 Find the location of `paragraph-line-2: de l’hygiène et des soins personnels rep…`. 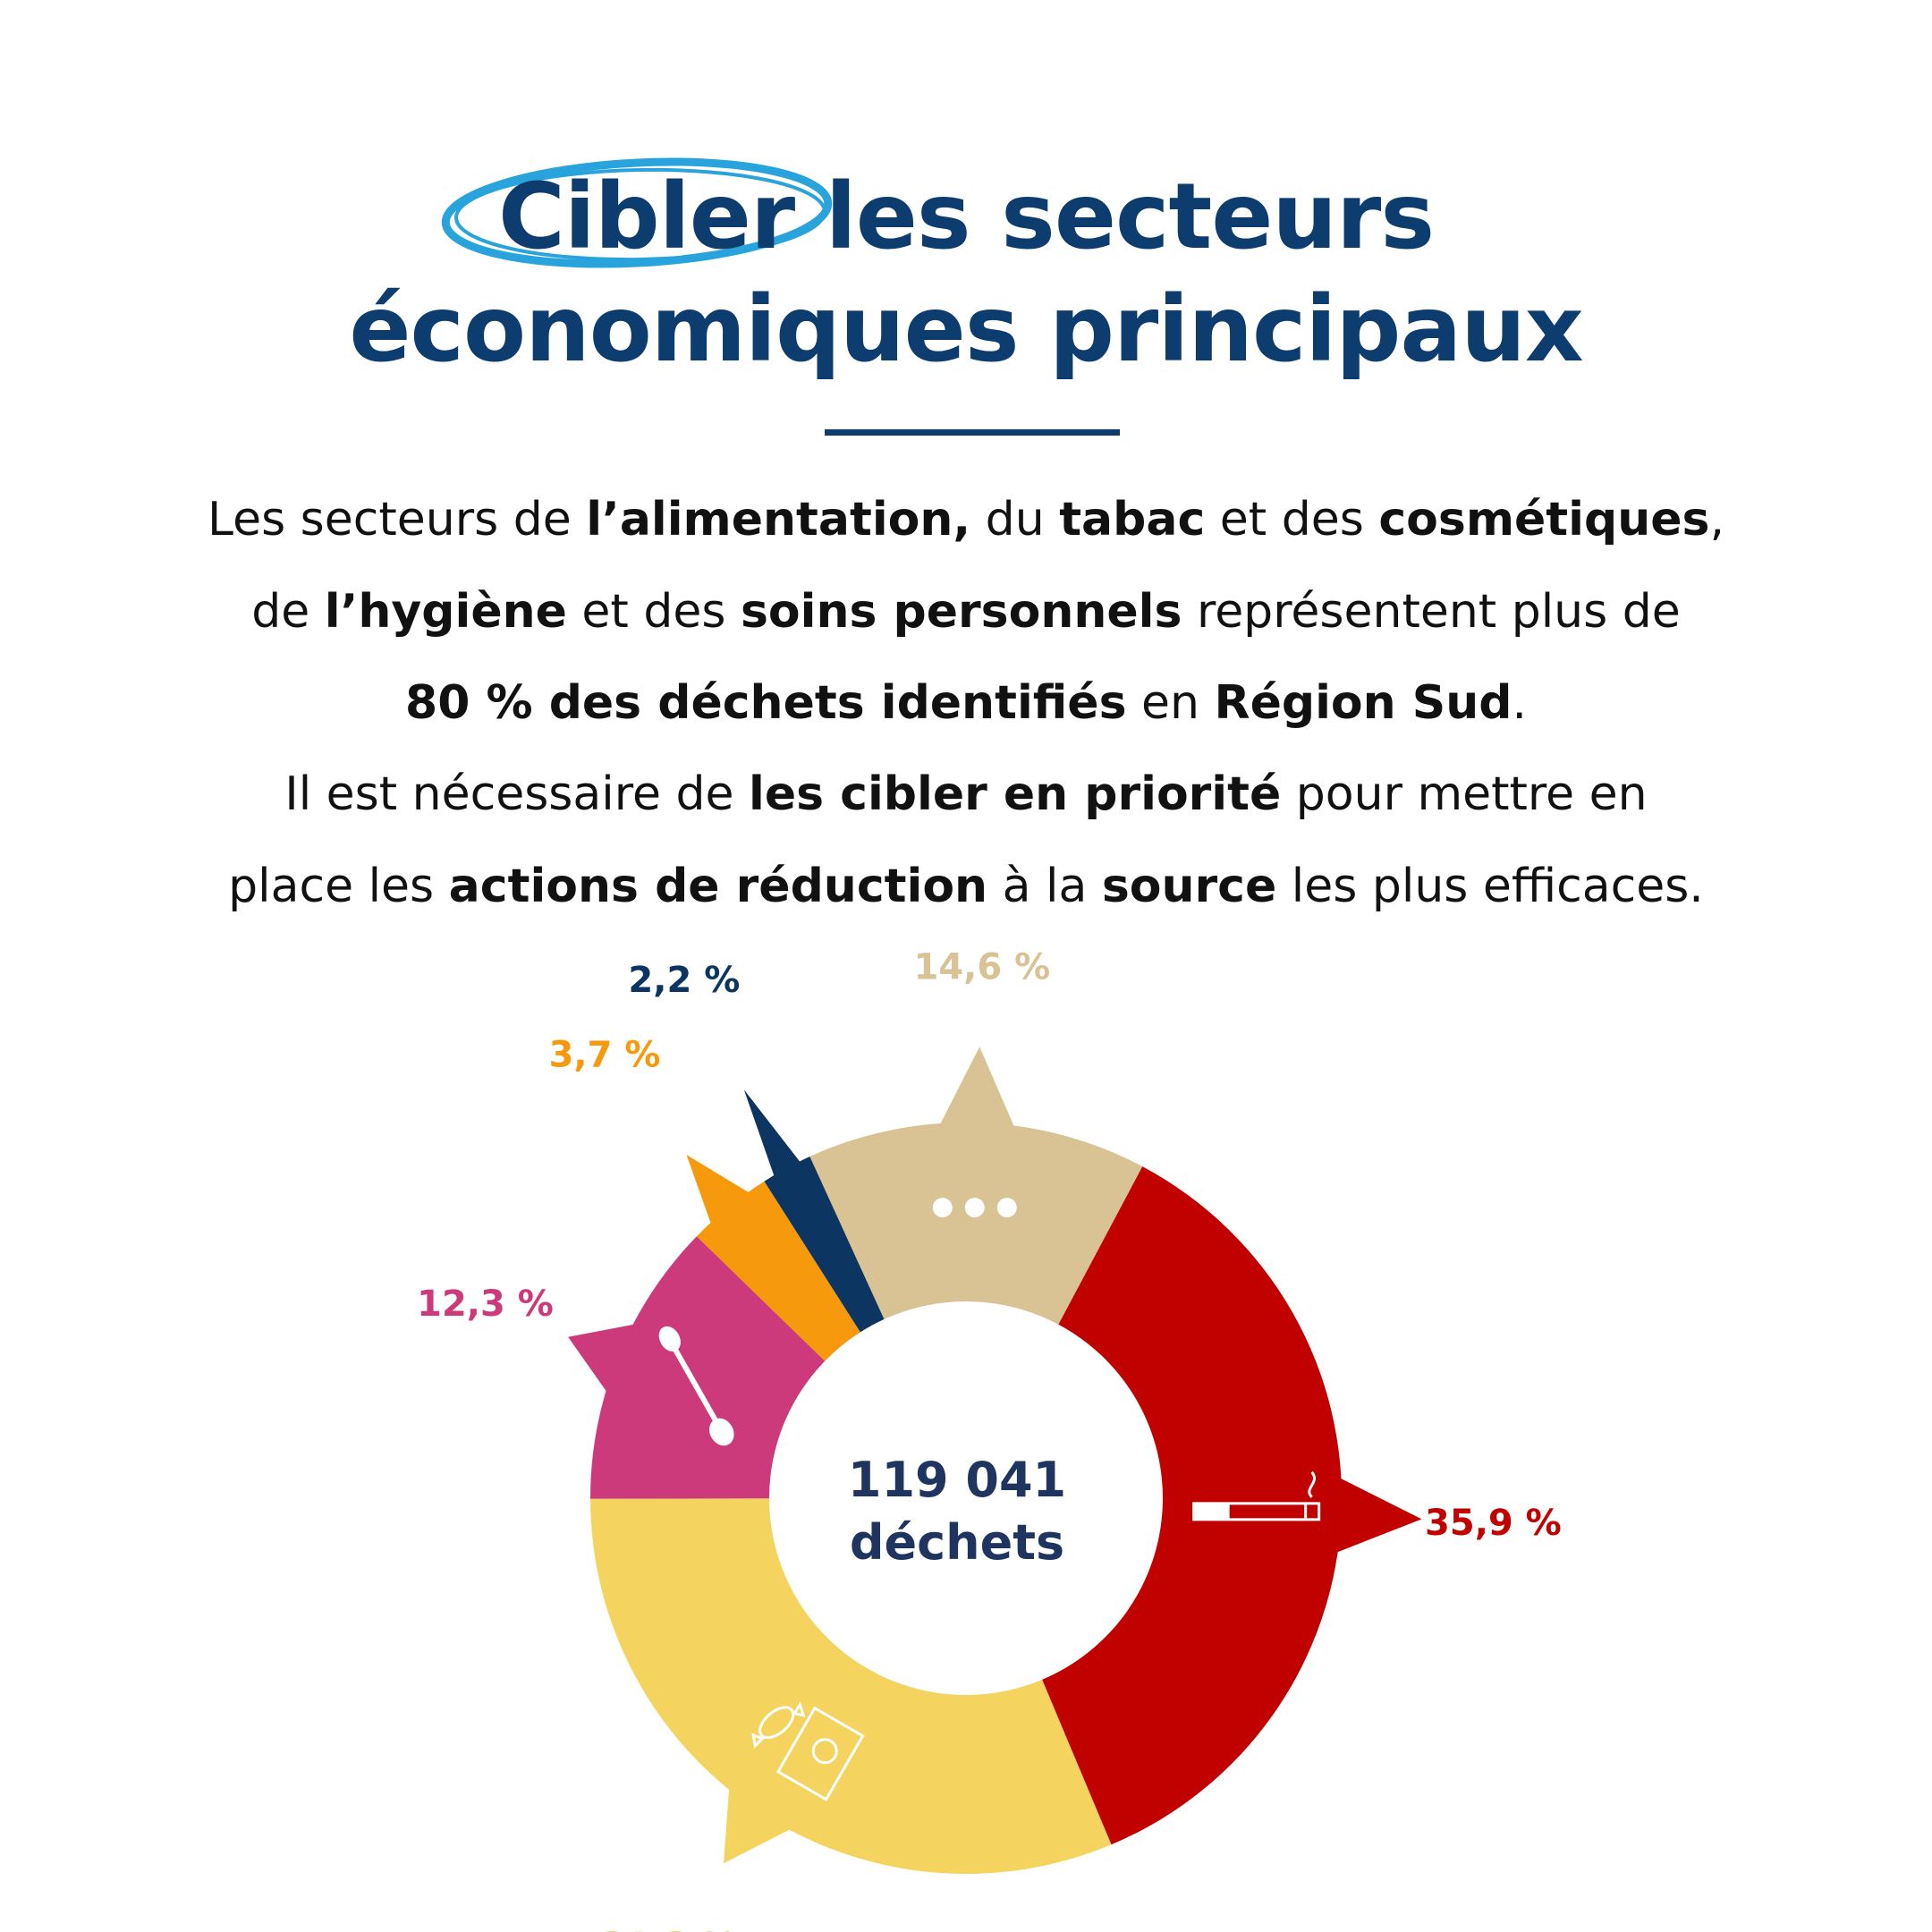

paragraph-line-2: de l’hygiène et des soins personnels rep… is located at coordinates (966, 612).